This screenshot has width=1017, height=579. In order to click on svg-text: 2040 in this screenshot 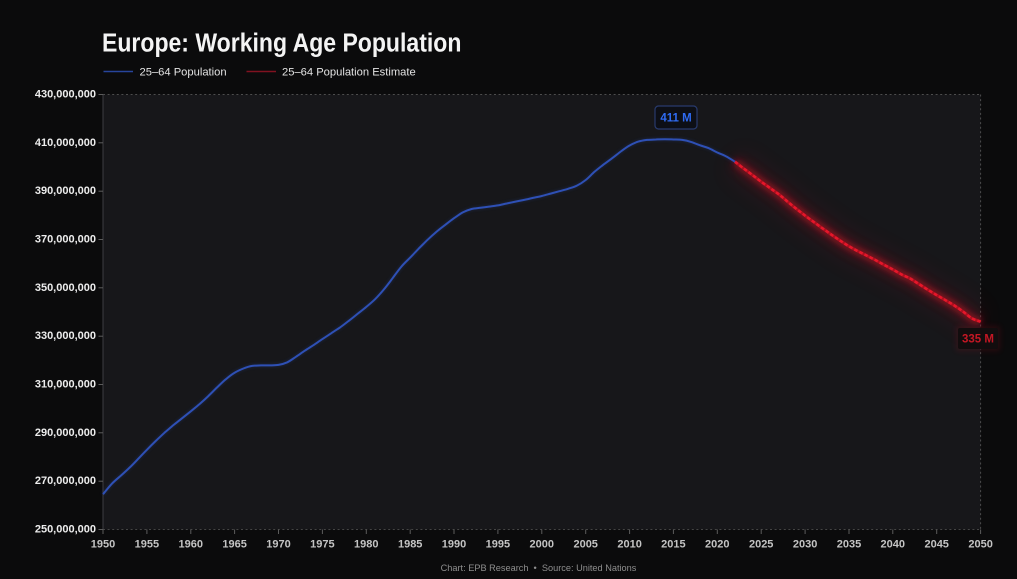, I will do `click(893, 545)`.